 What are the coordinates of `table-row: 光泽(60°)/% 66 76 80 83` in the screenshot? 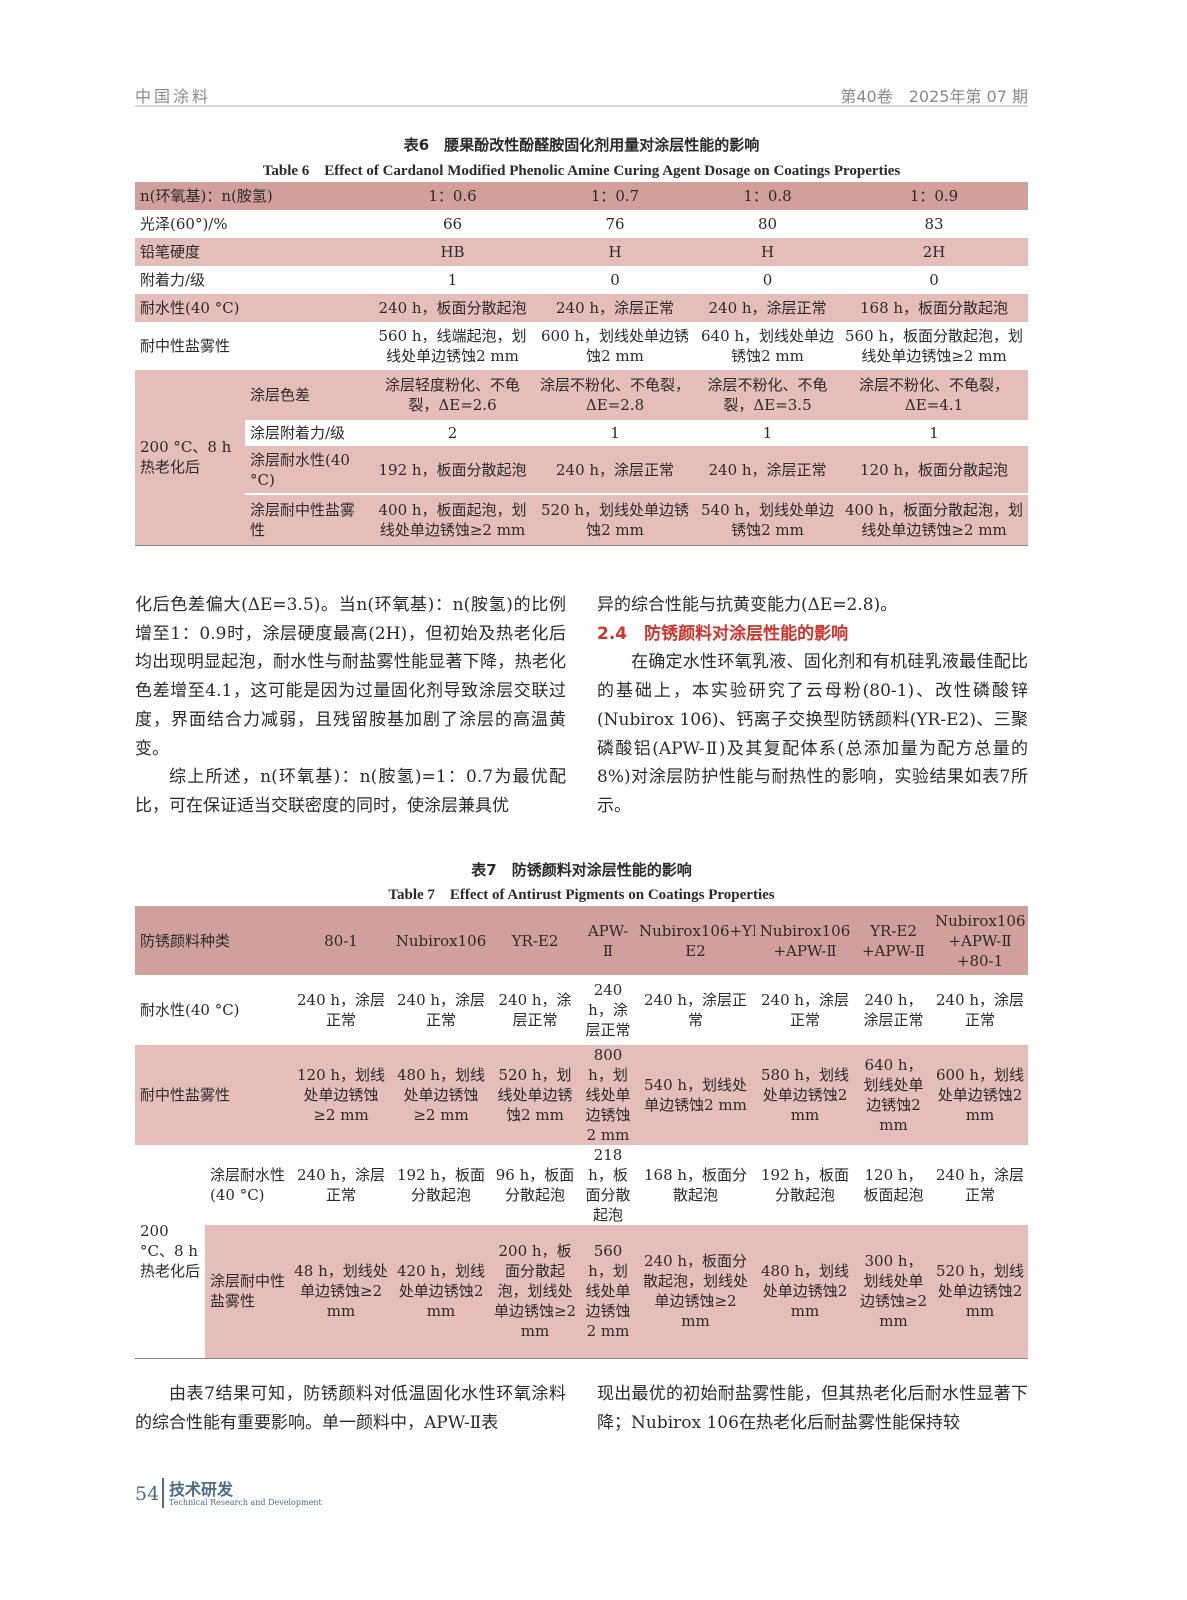 It's located at (582, 224).